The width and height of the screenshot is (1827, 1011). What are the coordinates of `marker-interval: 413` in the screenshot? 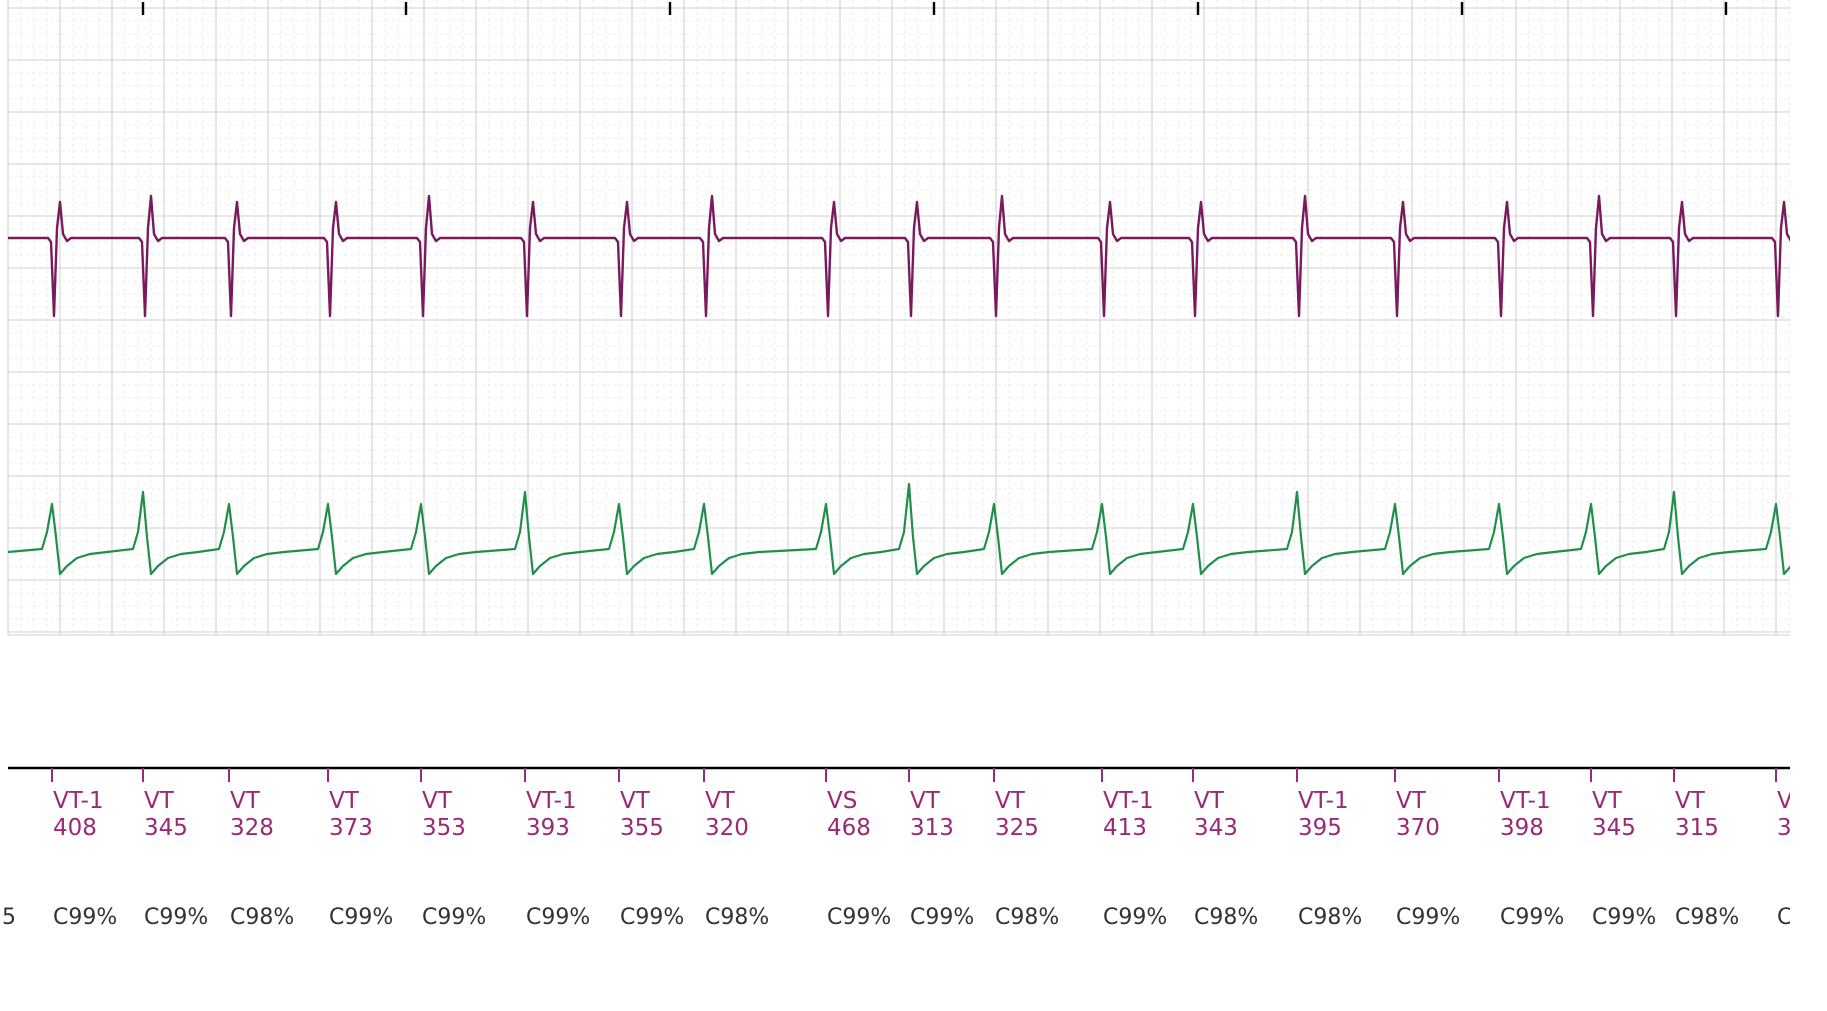 It's located at (1125, 828).